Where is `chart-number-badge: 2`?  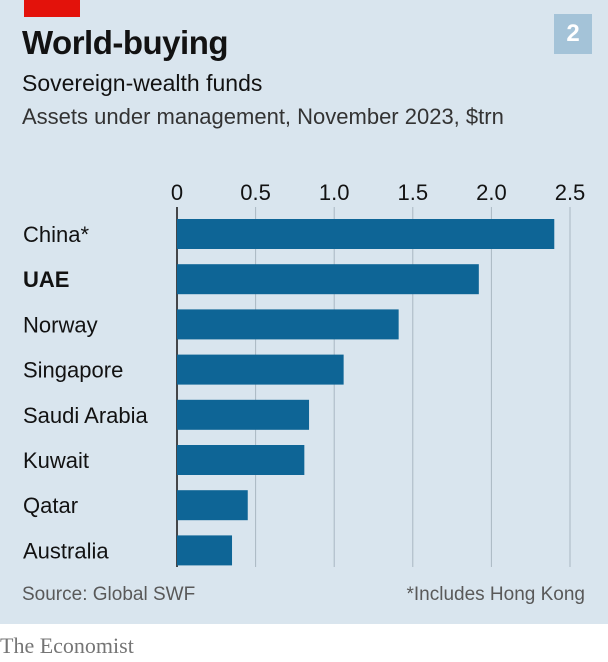
chart-number-badge: 2 is located at coordinates (573, 34).